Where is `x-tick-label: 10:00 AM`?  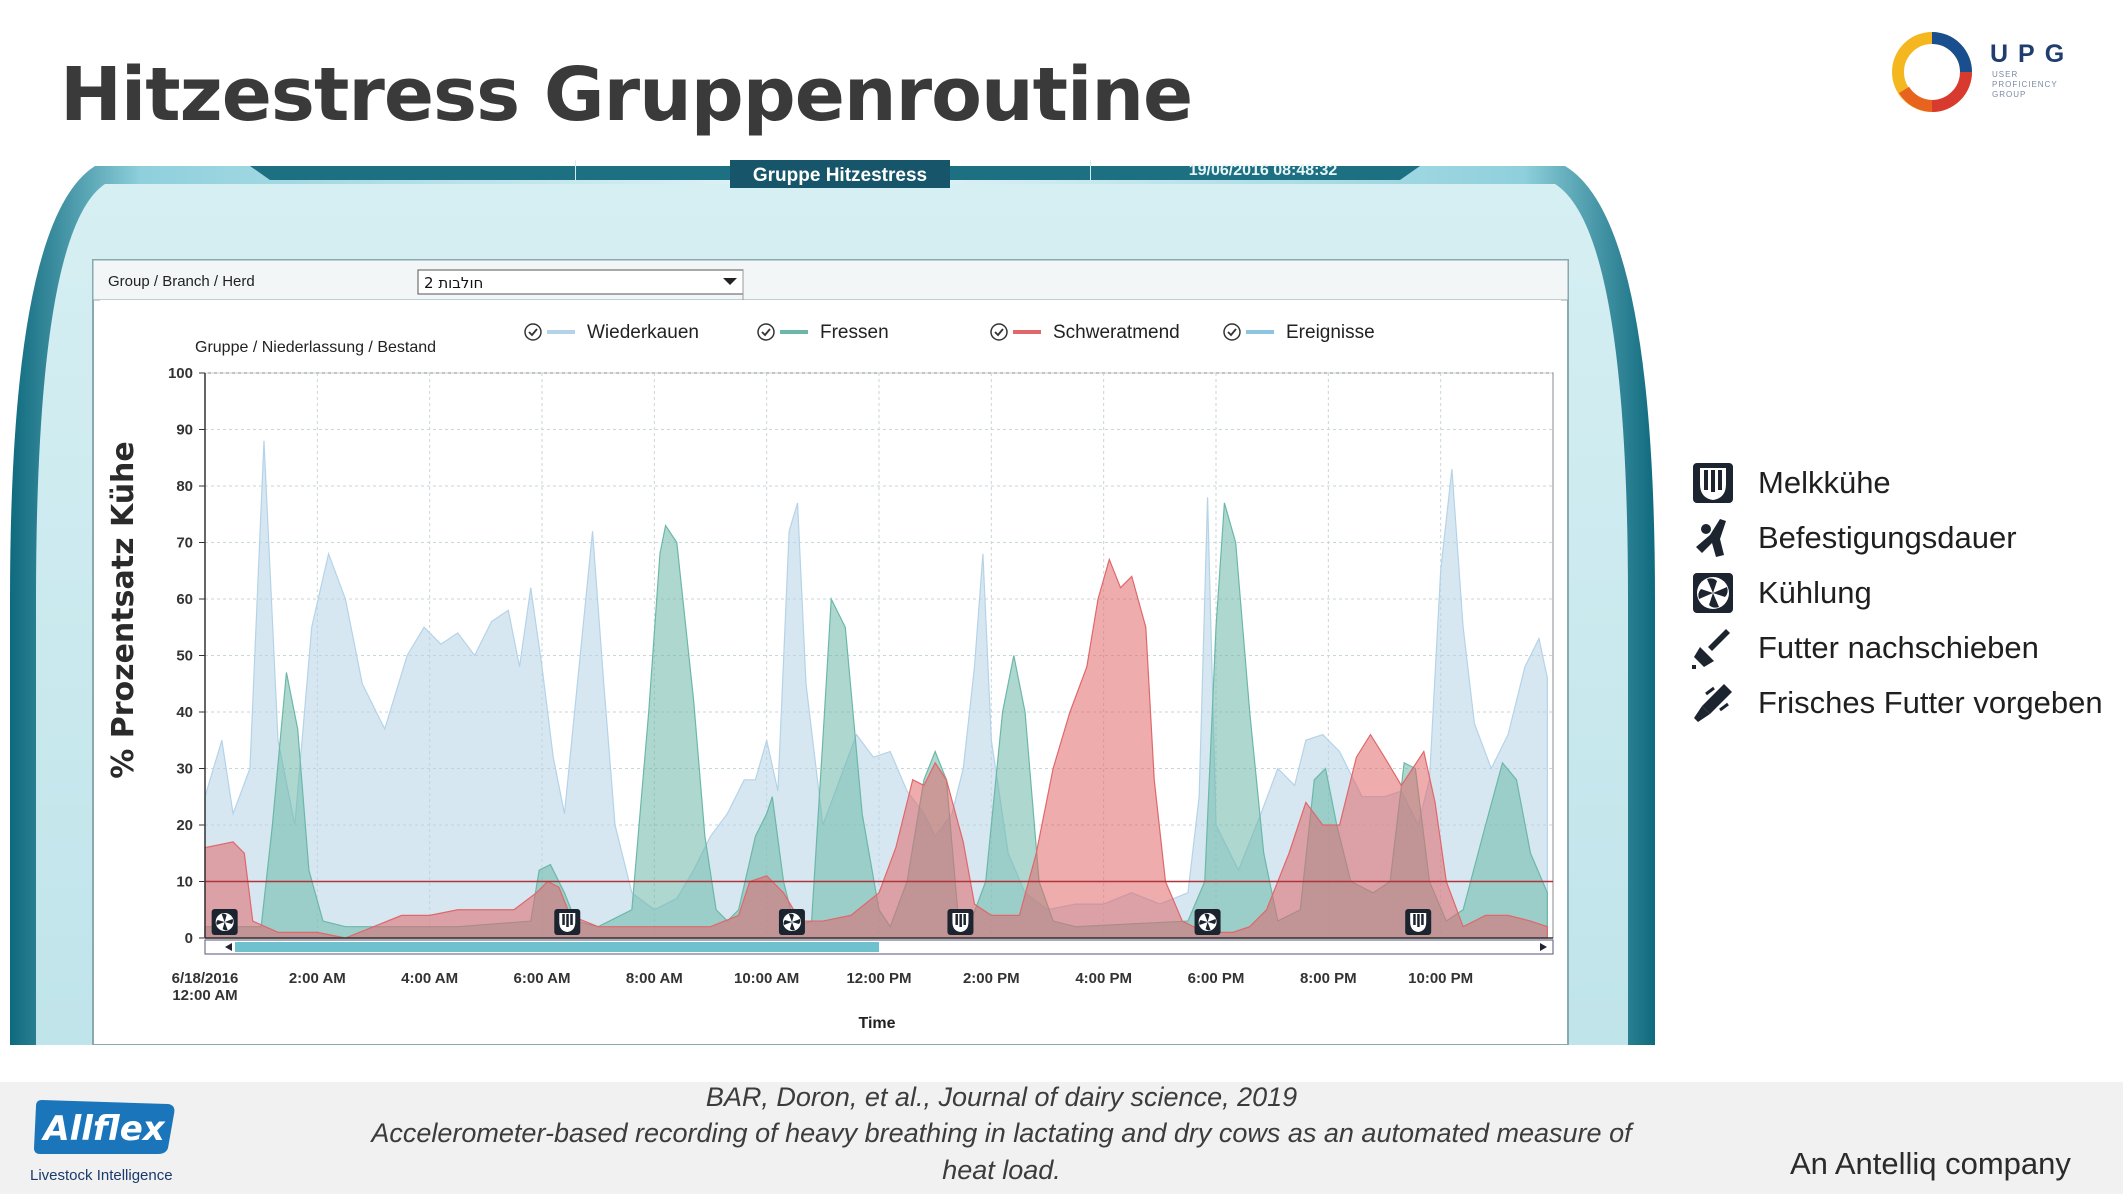 x-tick-label: 10:00 AM is located at coordinates (766, 978).